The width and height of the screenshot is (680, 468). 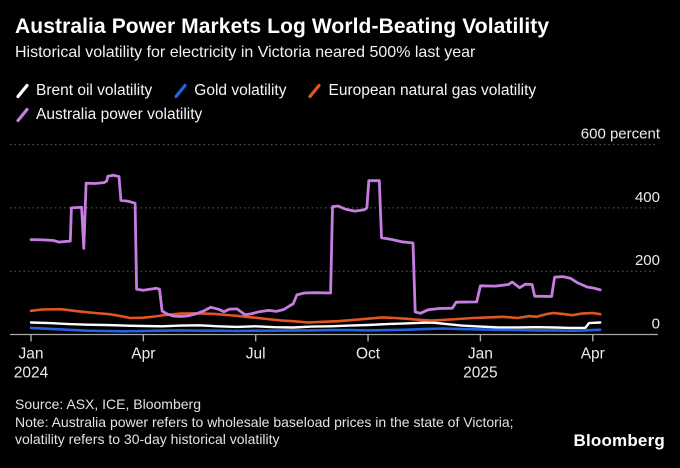 I want to click on x-tick-label: Jul, so click(x=256, y=354).